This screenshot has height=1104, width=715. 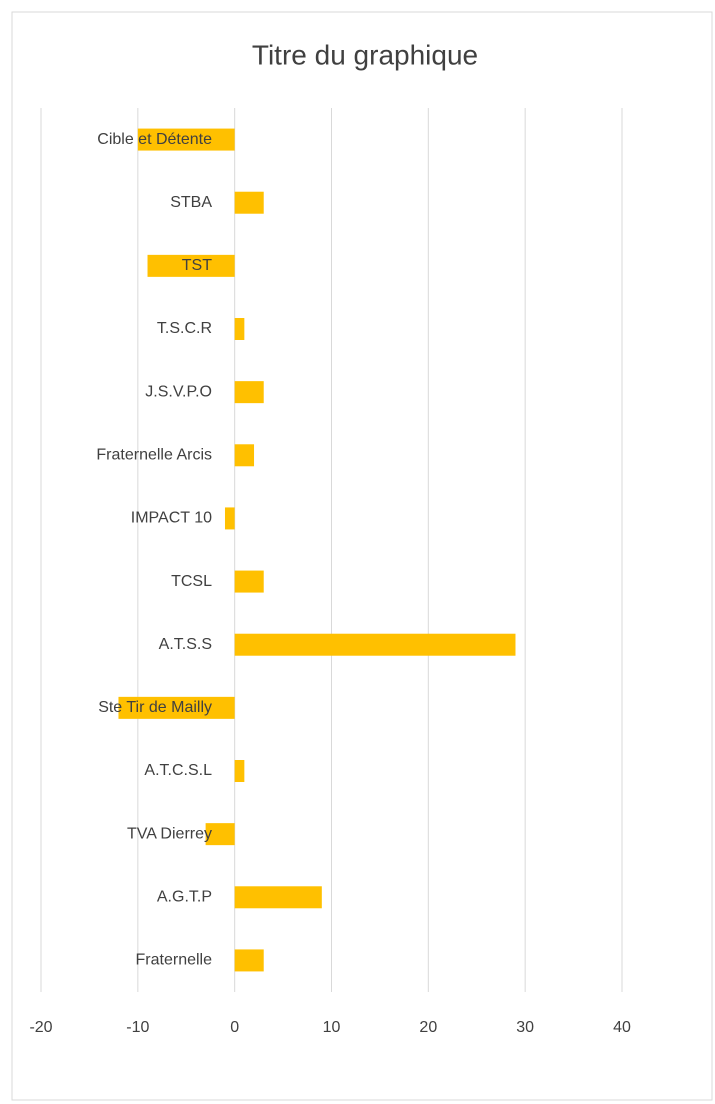 I want to click on y-tick-label: Ste Tir de Mailly, so click(x=155, y=707).